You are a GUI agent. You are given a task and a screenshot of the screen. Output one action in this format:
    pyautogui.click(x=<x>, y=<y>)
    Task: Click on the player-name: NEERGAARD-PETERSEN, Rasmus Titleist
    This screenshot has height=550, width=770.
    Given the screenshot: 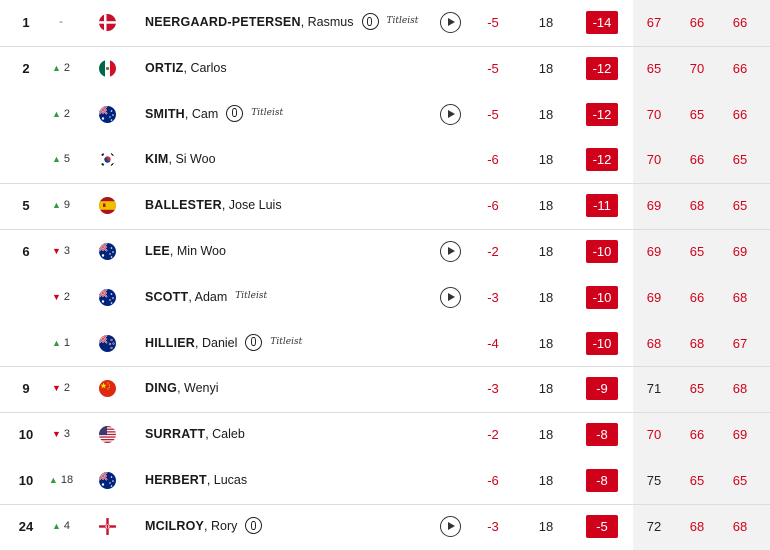 What is the action you would take?
    pyautogui.click(x=281, y=22)
    